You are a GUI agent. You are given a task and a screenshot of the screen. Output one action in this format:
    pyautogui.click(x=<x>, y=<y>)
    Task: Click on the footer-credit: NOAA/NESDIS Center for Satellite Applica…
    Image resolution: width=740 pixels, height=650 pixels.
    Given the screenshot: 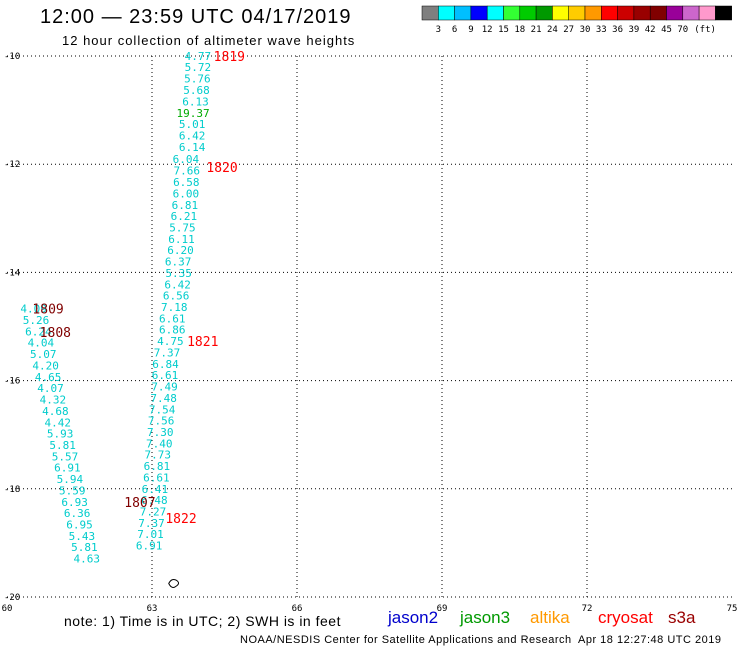 What is the action you would take?
    pyautogui.click(x=406, y=640)
    